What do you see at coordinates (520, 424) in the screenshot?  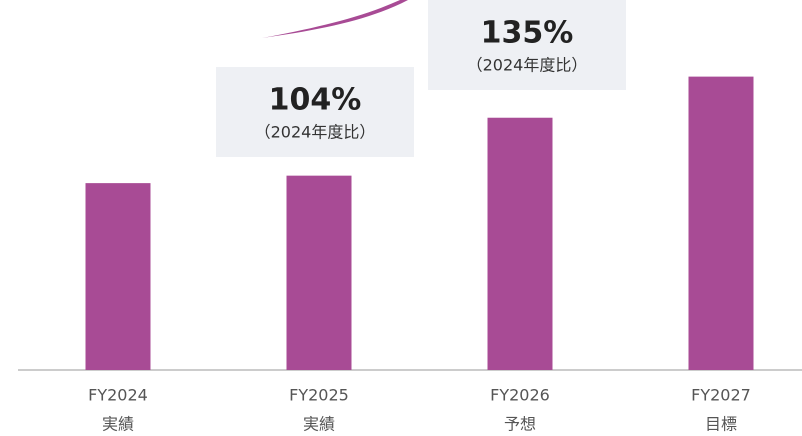 I see `x-tick-note: 予想` at bounding box center [520, 424].